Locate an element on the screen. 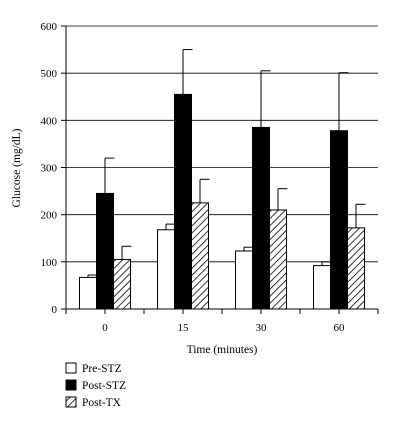 The height and width of the screenshot is (422, 405). legend-label: Post-TX is located at coordinates (102, 403).